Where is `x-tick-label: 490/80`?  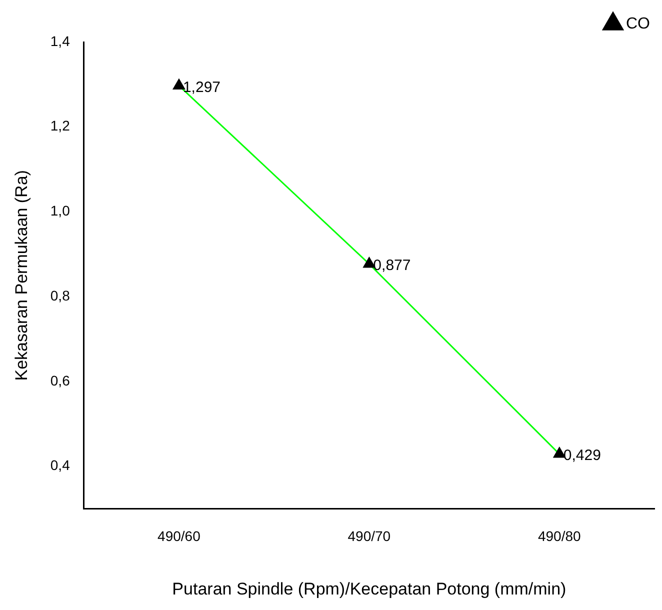
x-tick-label: 490/80 is located at coordinates (560, 536).